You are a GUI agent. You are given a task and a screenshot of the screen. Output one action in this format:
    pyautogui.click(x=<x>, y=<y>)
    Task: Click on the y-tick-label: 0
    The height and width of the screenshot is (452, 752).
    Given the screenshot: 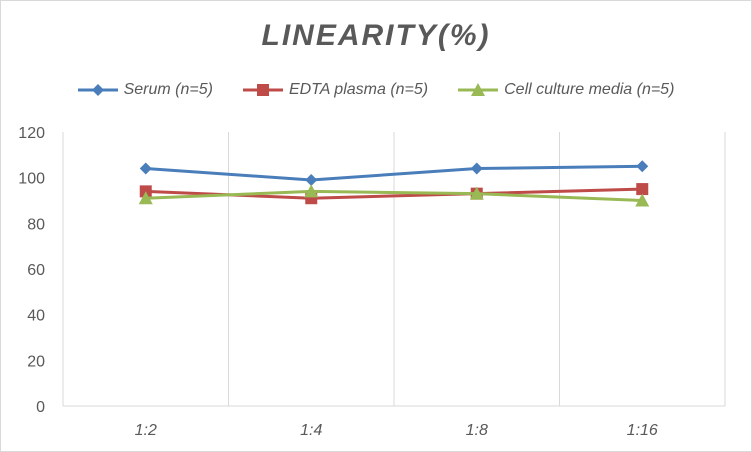 What is the action you would take?
    pyautogui.click(x=40, y=407)
    